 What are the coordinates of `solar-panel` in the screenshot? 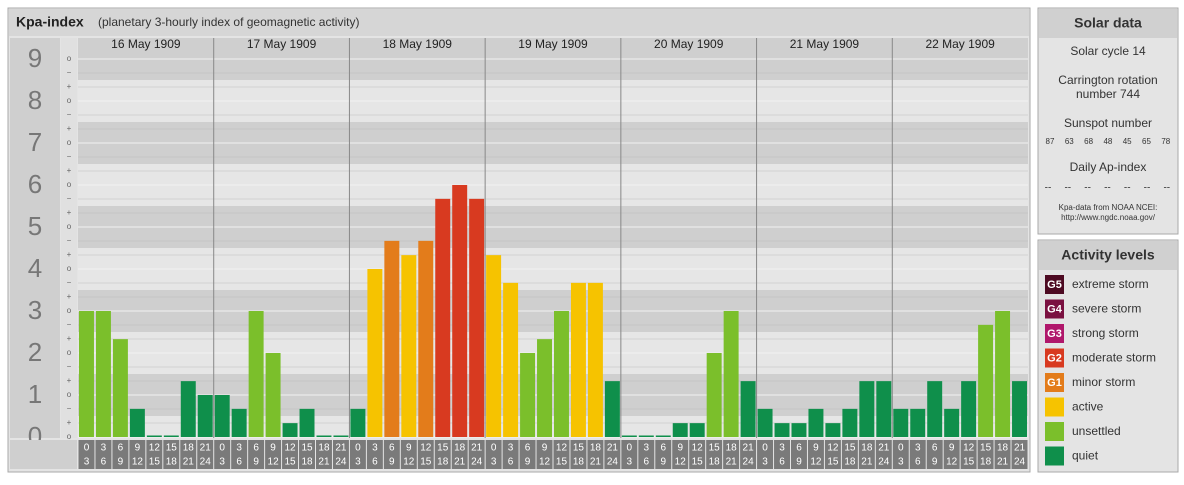 It's located at (1108, 121).